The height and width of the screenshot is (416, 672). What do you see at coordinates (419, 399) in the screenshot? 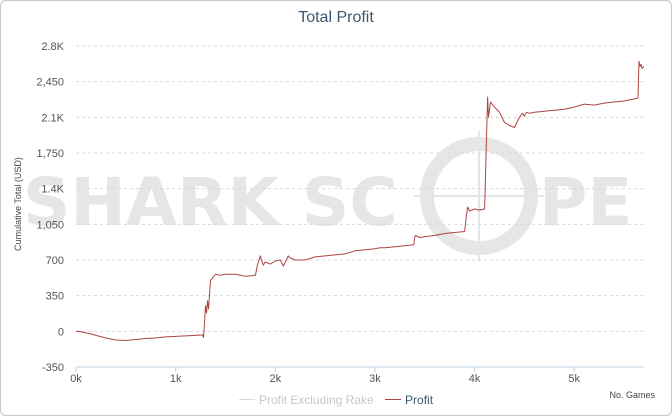
I see `legend-label: Profit` at bounding box center [419, 399].